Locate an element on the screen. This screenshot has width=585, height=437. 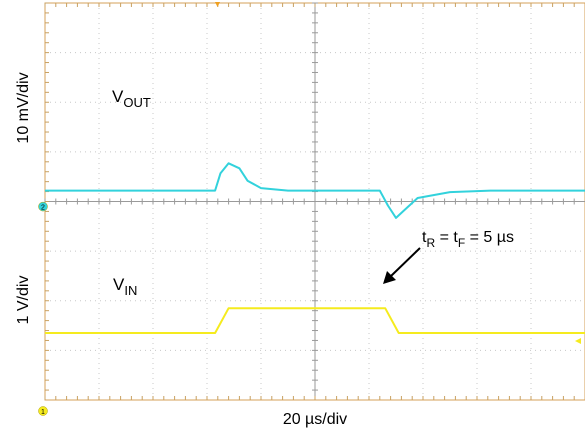
trace-v-in is located at coordinates (315, 320).